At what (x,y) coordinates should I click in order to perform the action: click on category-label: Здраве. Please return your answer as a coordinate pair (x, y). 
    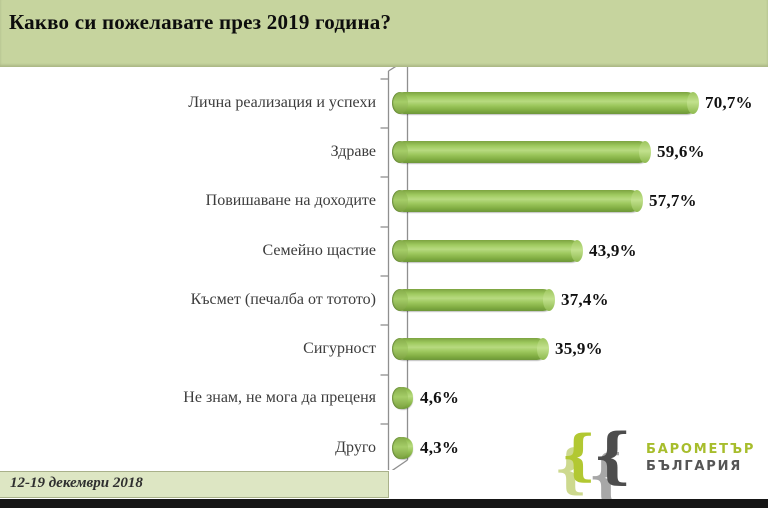
    Looking at the image, I should click on (353, 151).